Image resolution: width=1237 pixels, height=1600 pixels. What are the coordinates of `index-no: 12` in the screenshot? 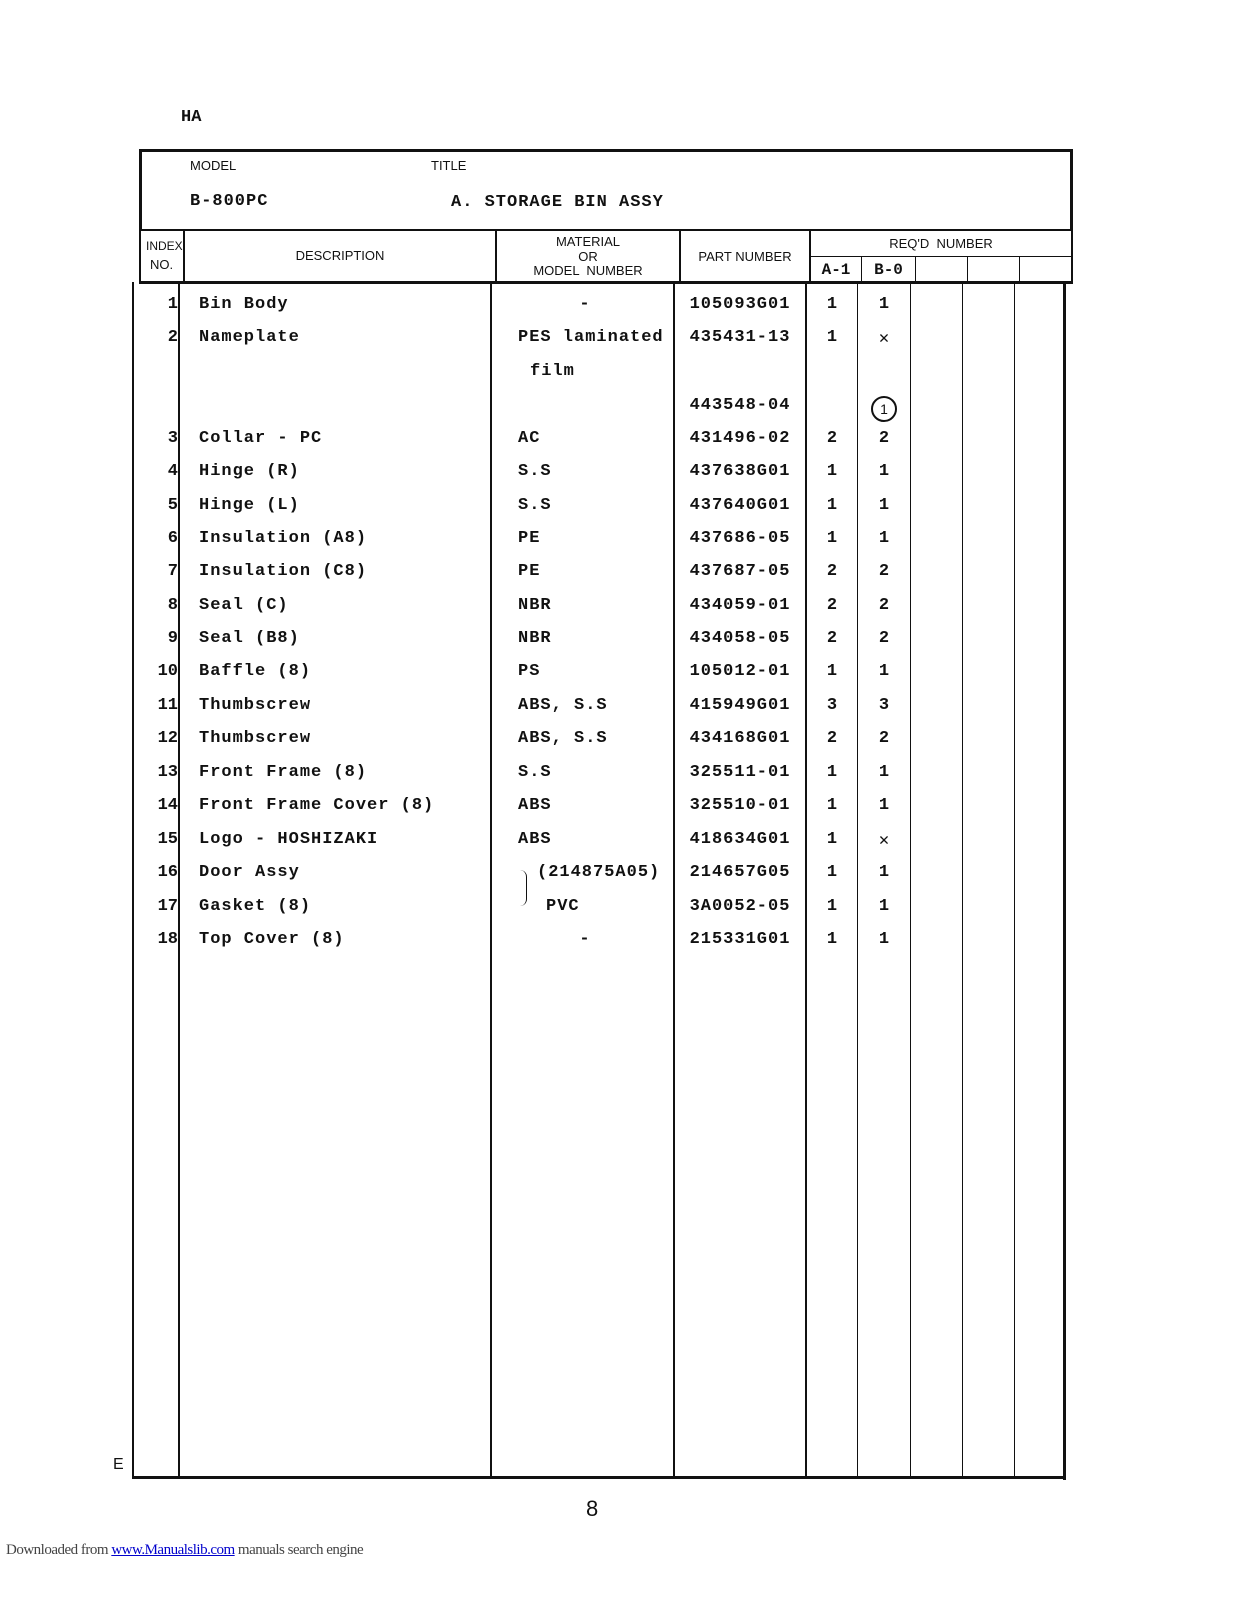 It's located at (167, 738).